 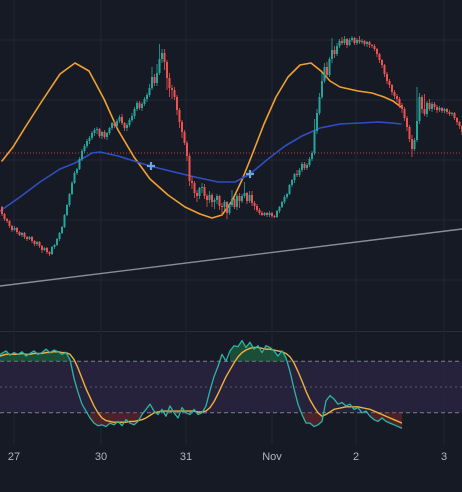 What do you see at coordinates (444, 457) in the screenshot?
I see `x-tick-label: 3` at bounding box center [444, 457].